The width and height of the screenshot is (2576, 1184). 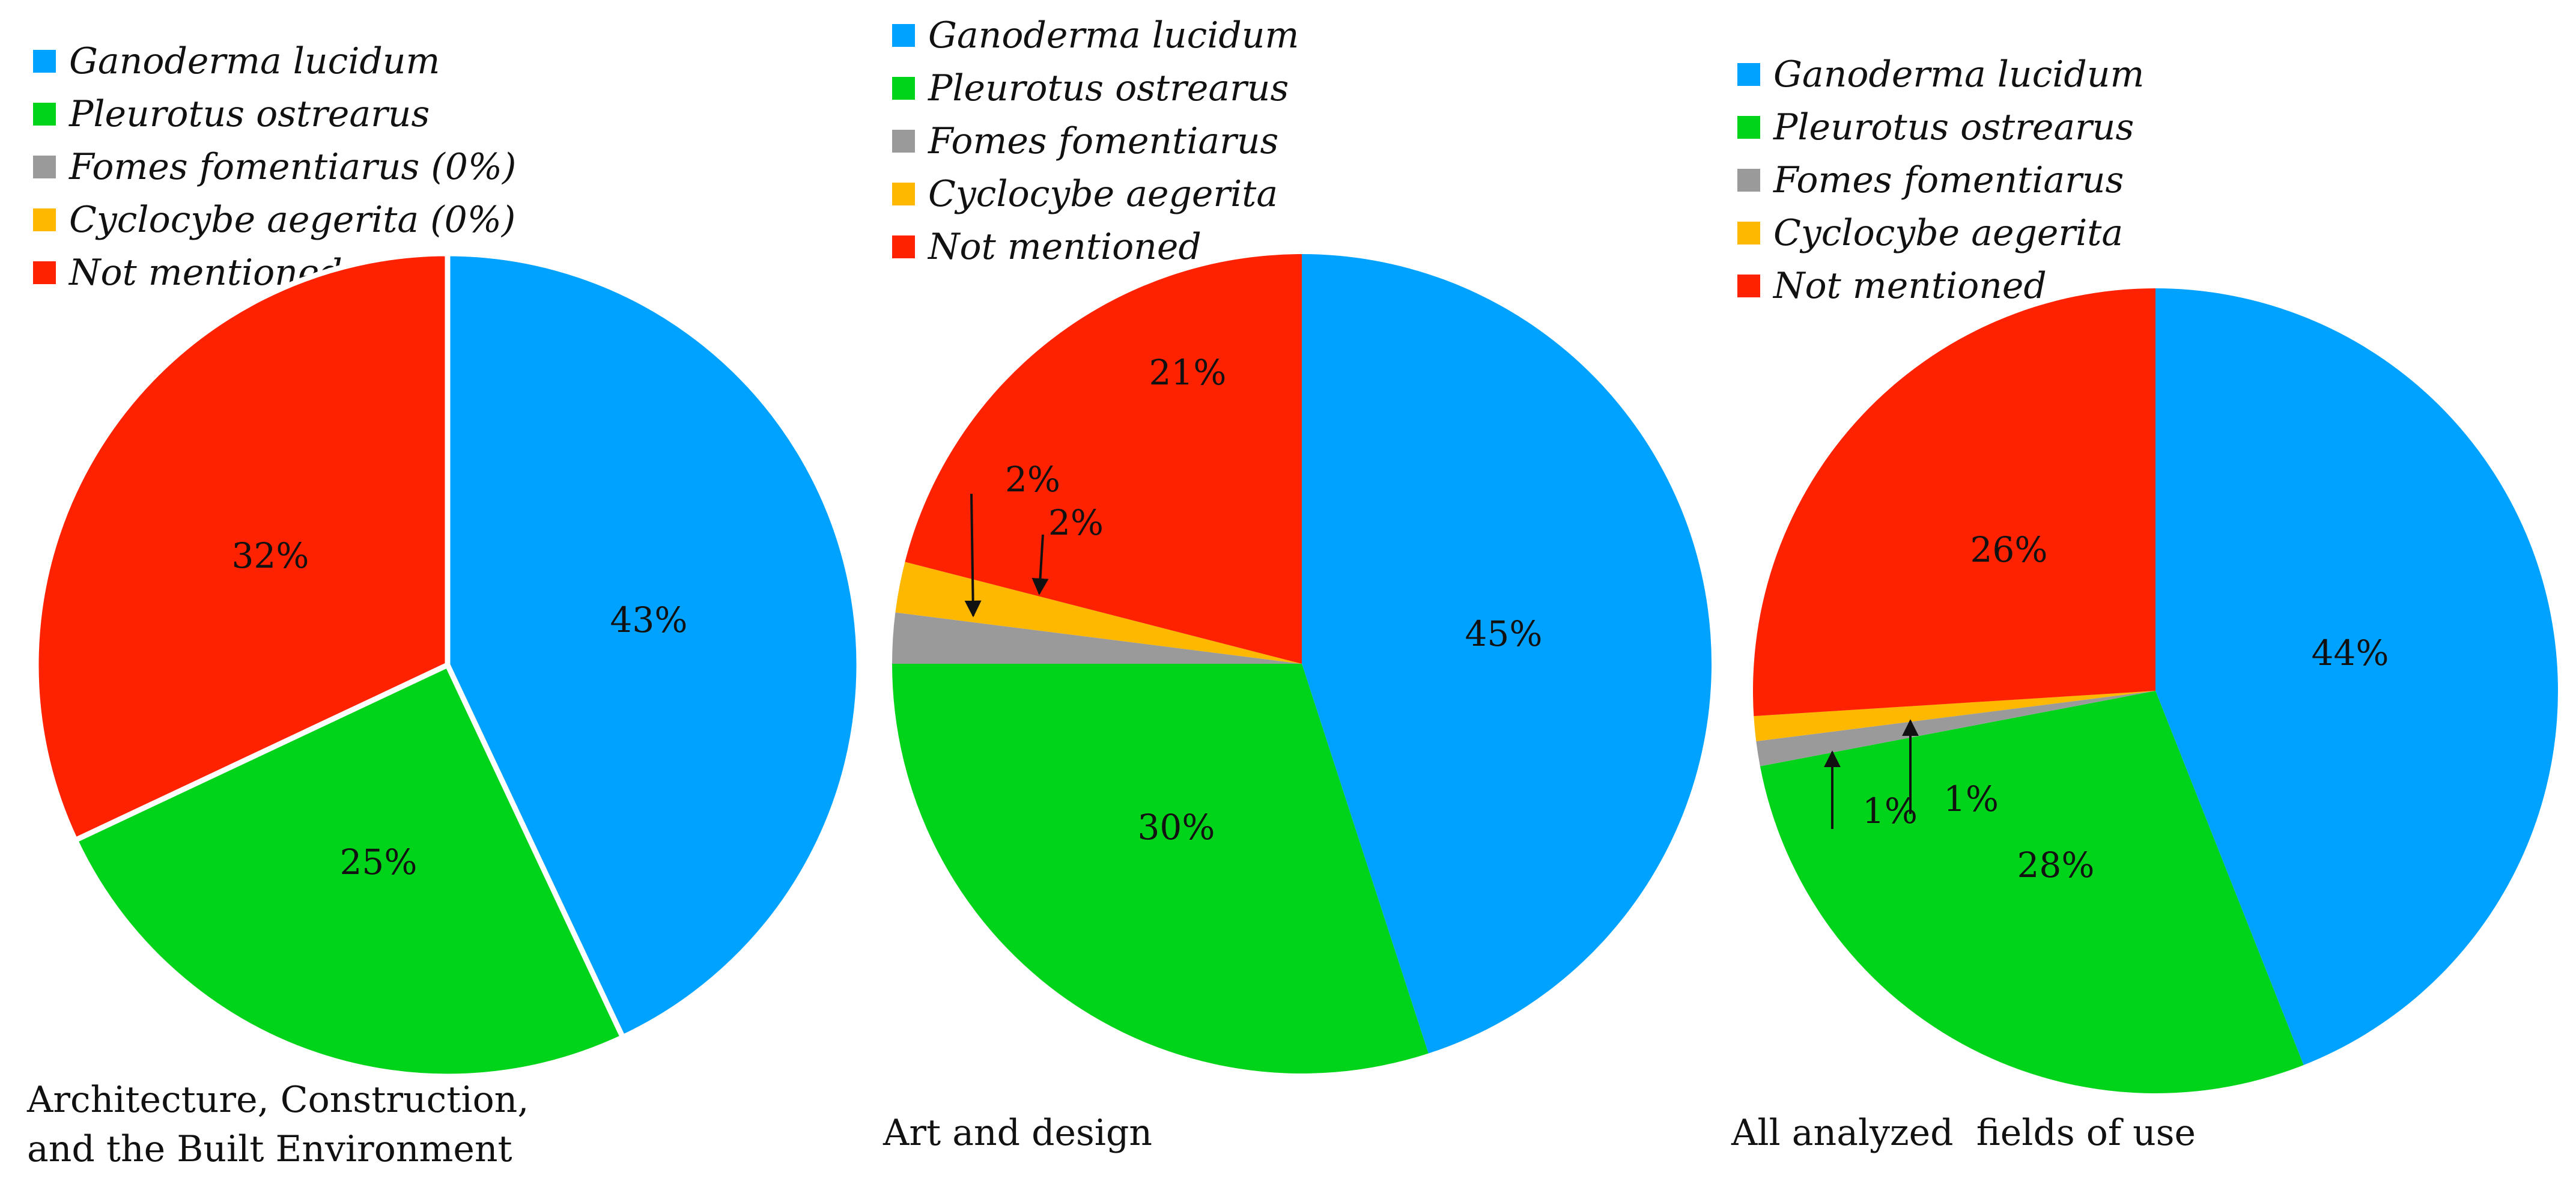 I want to click on data-label-not-mentioned: 26%, so click(x=2009, y=549).